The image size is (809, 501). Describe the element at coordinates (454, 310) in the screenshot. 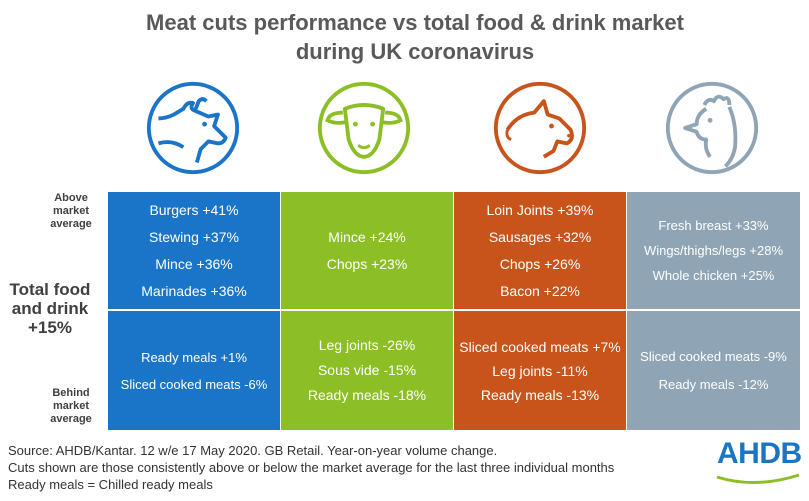

I see `market-average-separator` at that location.